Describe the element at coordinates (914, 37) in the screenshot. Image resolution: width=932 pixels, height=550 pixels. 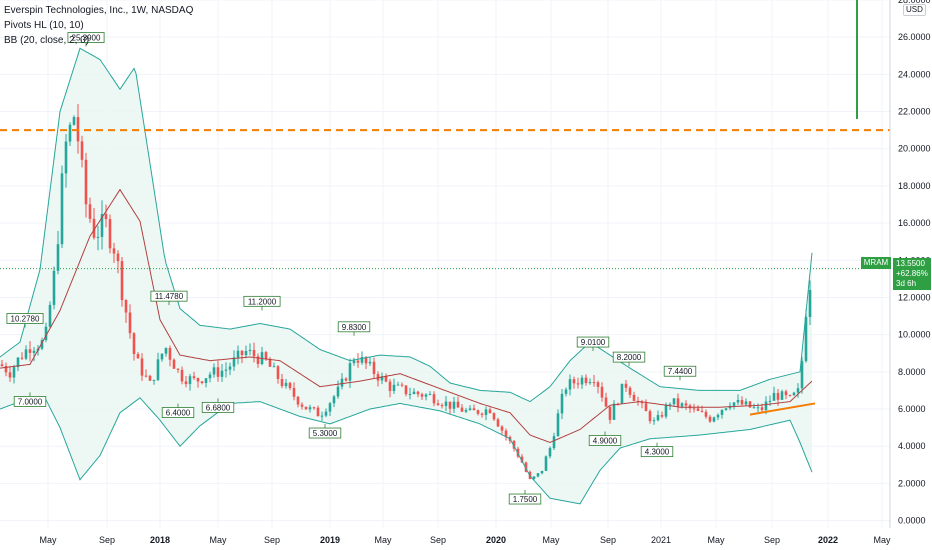
I see `price-tick-label: 26.0000` at that location.